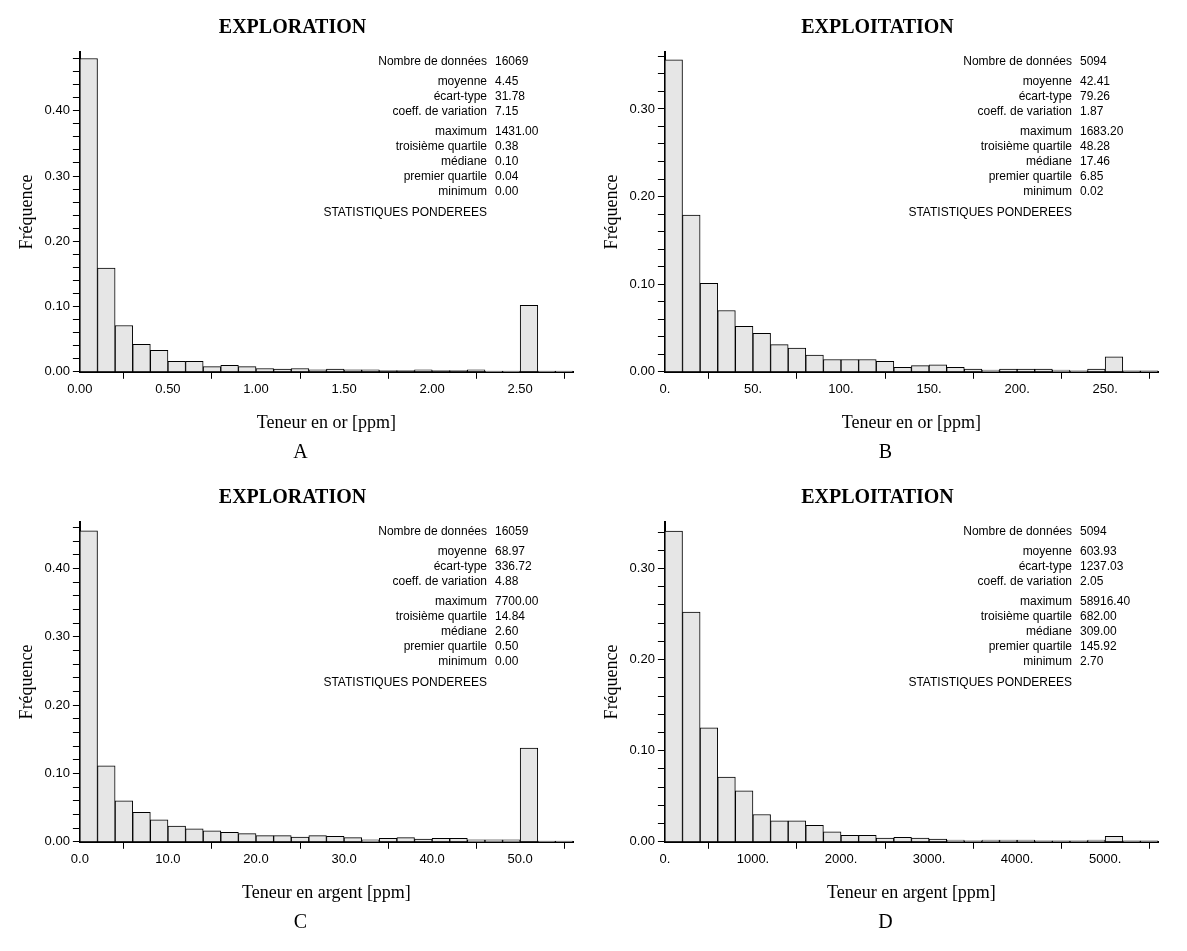  What do you see at coordinates (1017, 859) in the screenshot?
I see `x-tick-label: 4000.` at bounding box center [1017, 859].